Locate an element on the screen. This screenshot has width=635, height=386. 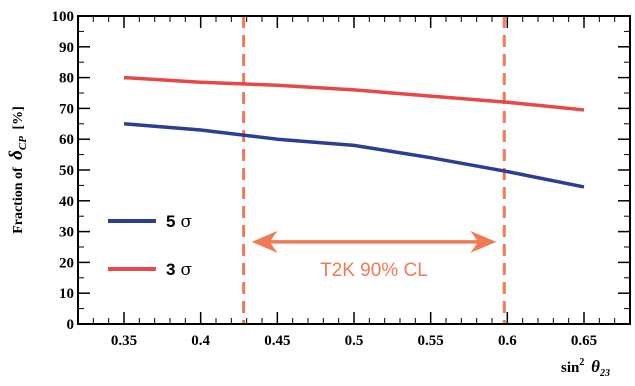
y-axis-title: Fraction of δCP [%] is located at coordinates (18, 170).